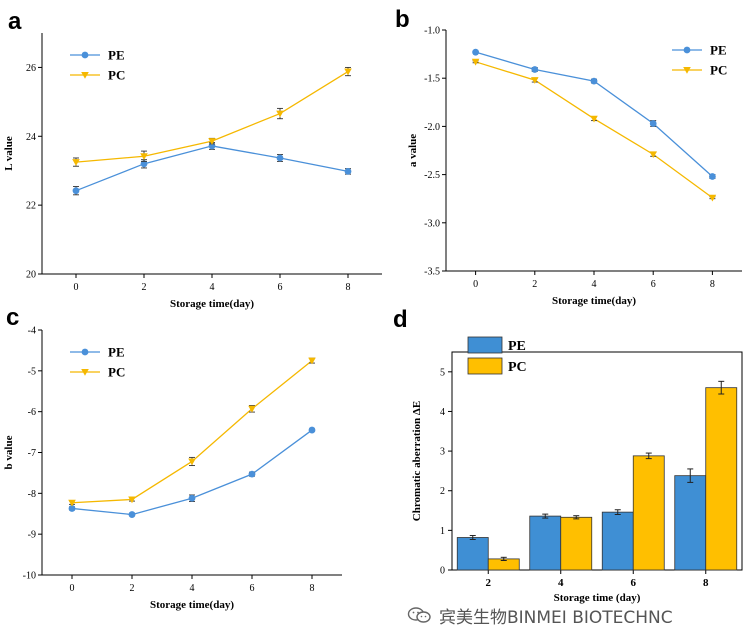 The image size is (746, 629). Describe the element at coordinates (32, 453) in the screenshot. I see `y-tick-label: -7` at that location.